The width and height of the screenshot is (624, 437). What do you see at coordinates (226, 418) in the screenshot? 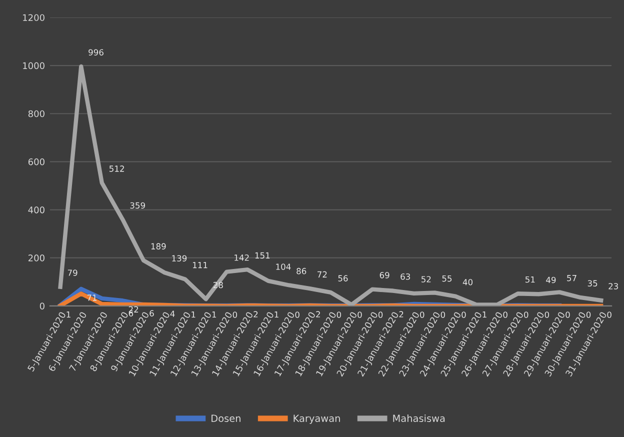
I see `legend-label: Dosen` at bounding box center [226, 418].